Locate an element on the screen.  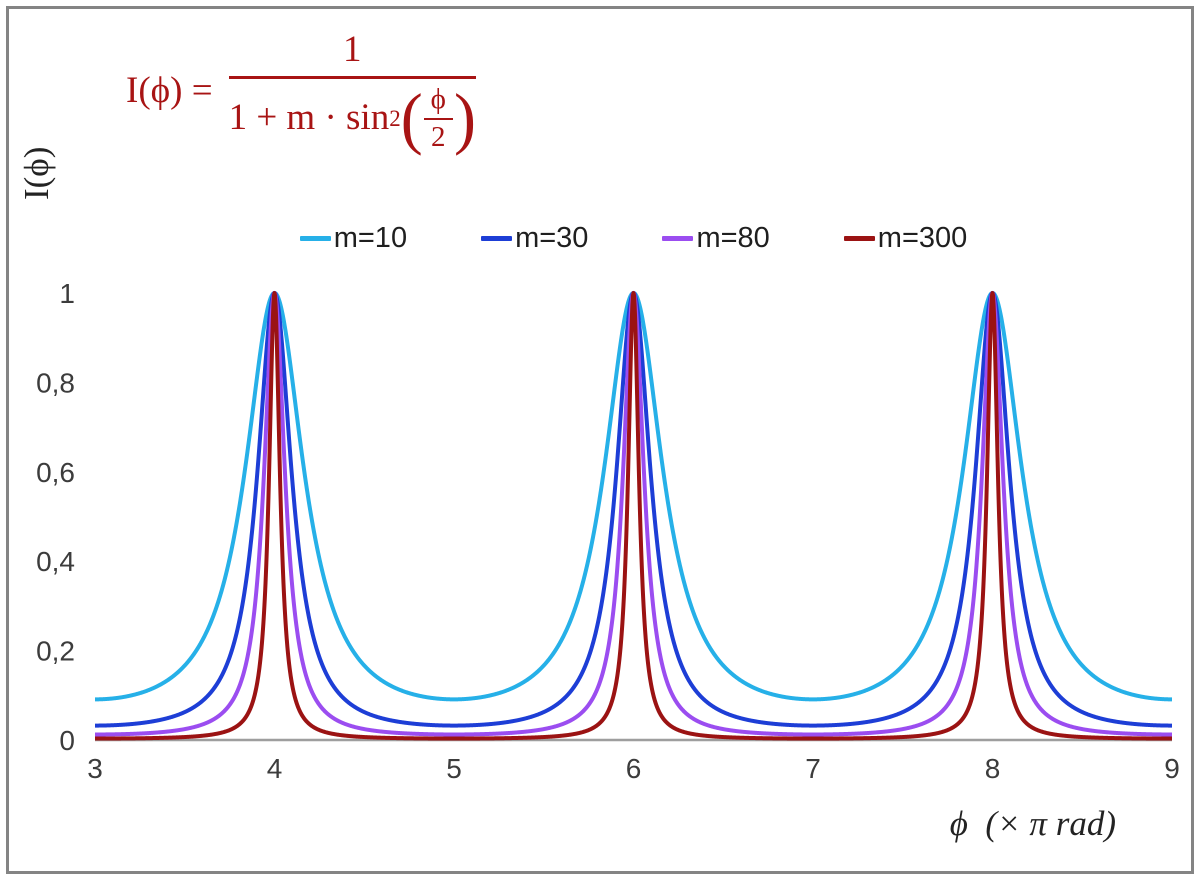
y-tick-label: 0,2 is located at coordinates (55, 651).